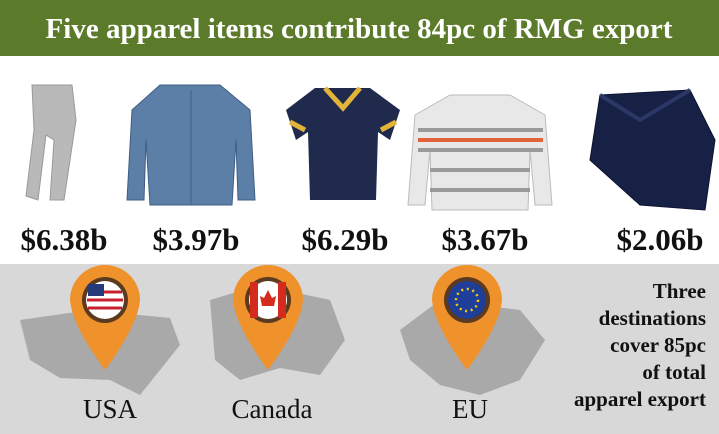 The height and width of the screenshot is (434, 719). What do you see at coordinates (343, 143) in the screenshot?
I see `tshirt-icon` at bounding box center [343, 143].